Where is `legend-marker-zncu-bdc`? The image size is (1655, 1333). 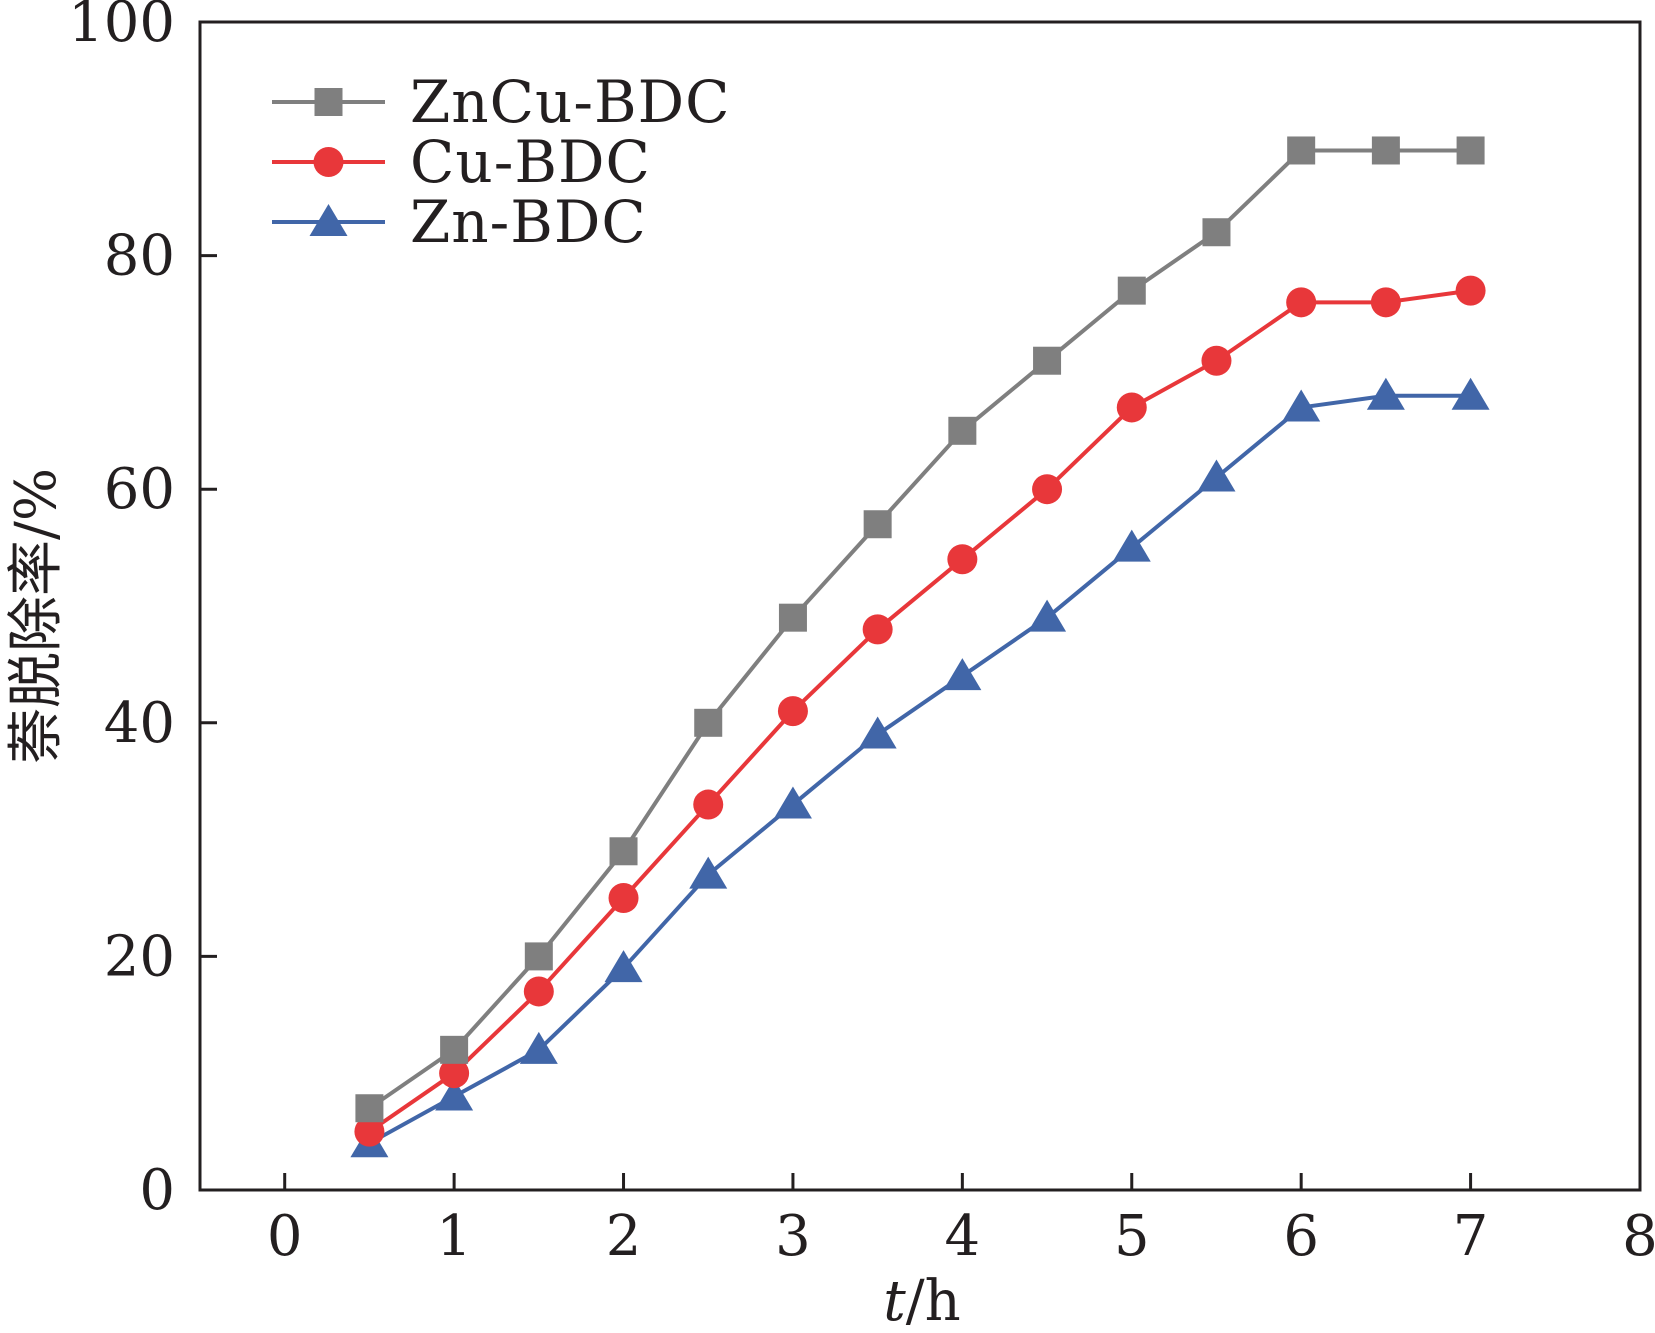 legend-marker-zncu-bdc is located at coordinates (328, 102).